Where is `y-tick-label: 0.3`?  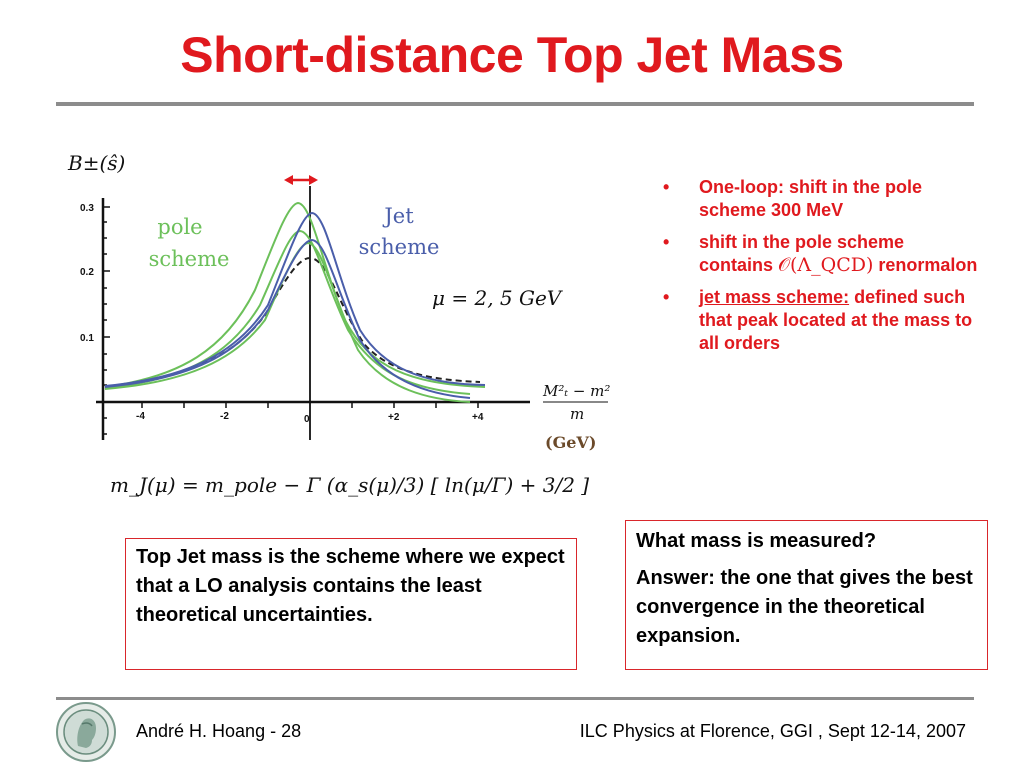
y-tick-label: 0.3 is located at coordinates (87, 208).